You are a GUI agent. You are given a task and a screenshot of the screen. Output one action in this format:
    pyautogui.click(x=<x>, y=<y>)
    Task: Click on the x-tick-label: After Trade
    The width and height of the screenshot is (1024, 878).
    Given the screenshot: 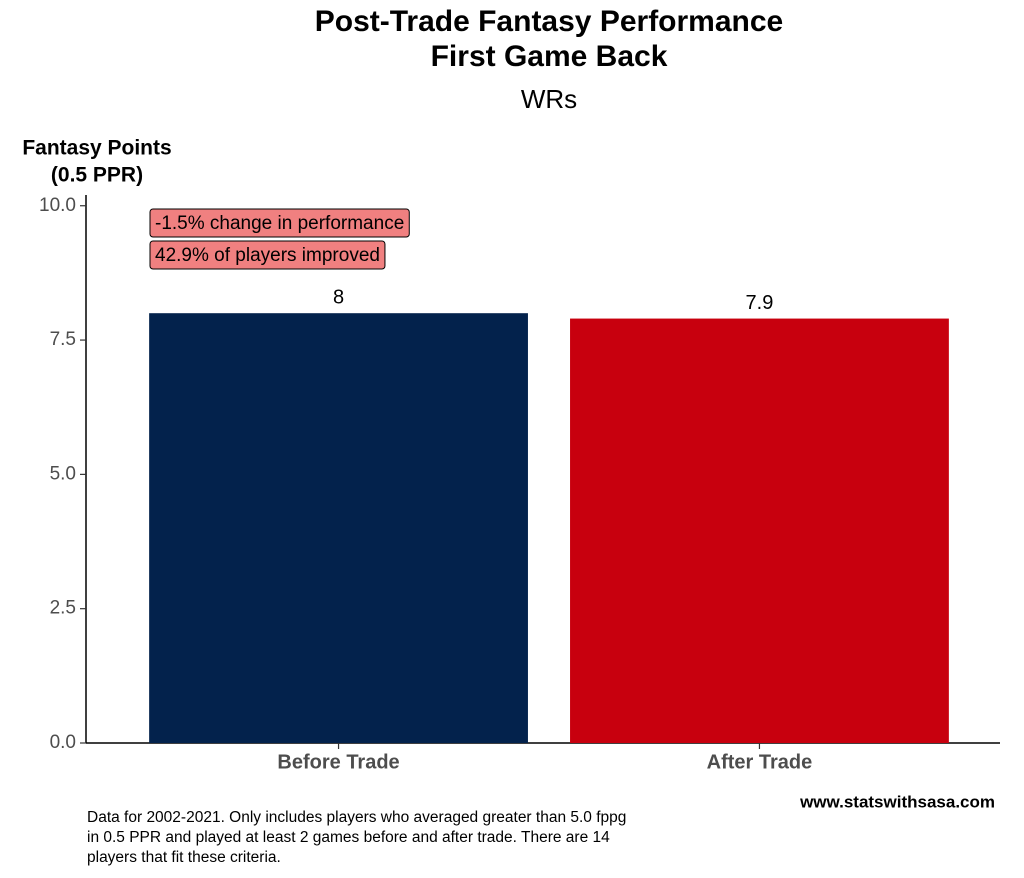 What is the action you would take?
    pyautogui.click(x=760, y=762)
    